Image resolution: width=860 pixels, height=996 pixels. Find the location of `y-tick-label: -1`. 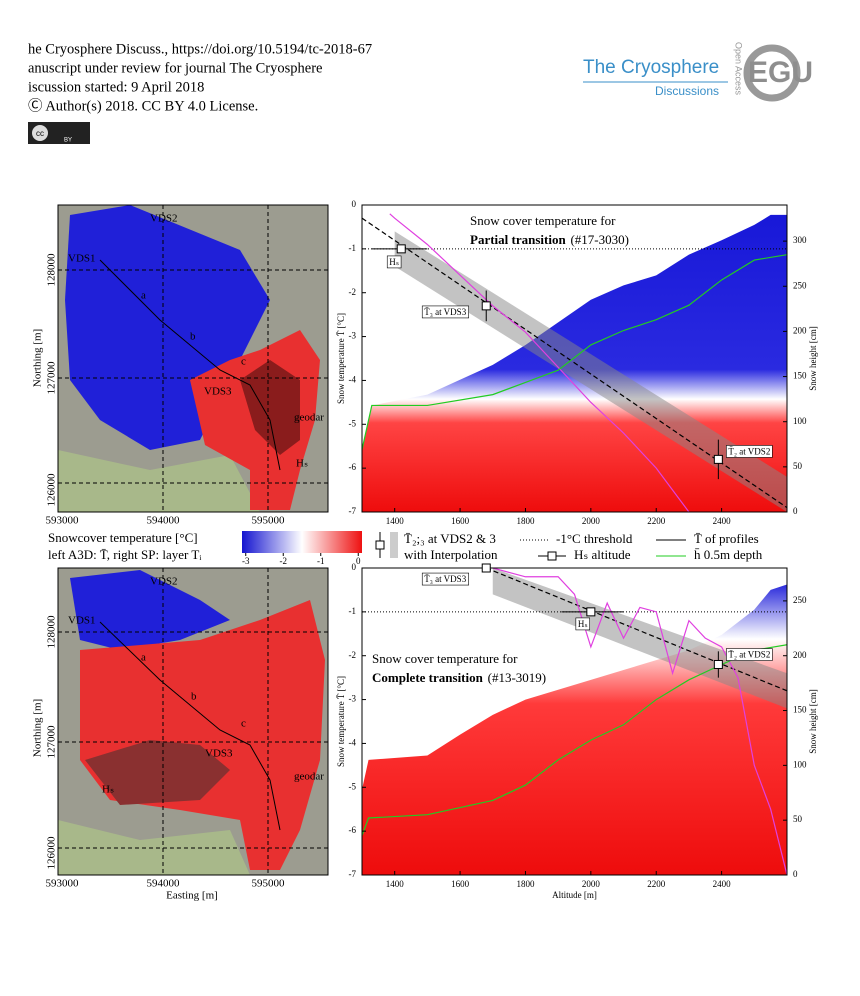

y-tick-label: -1 is located at coordinates (353, 248).